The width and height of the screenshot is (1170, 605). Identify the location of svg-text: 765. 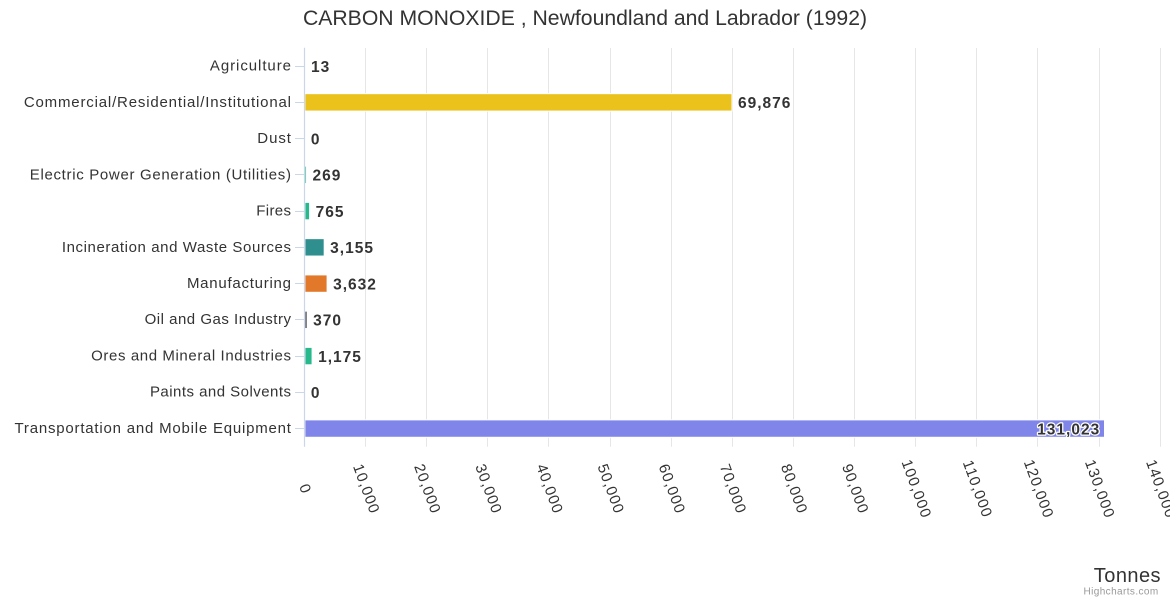
(330, 212).